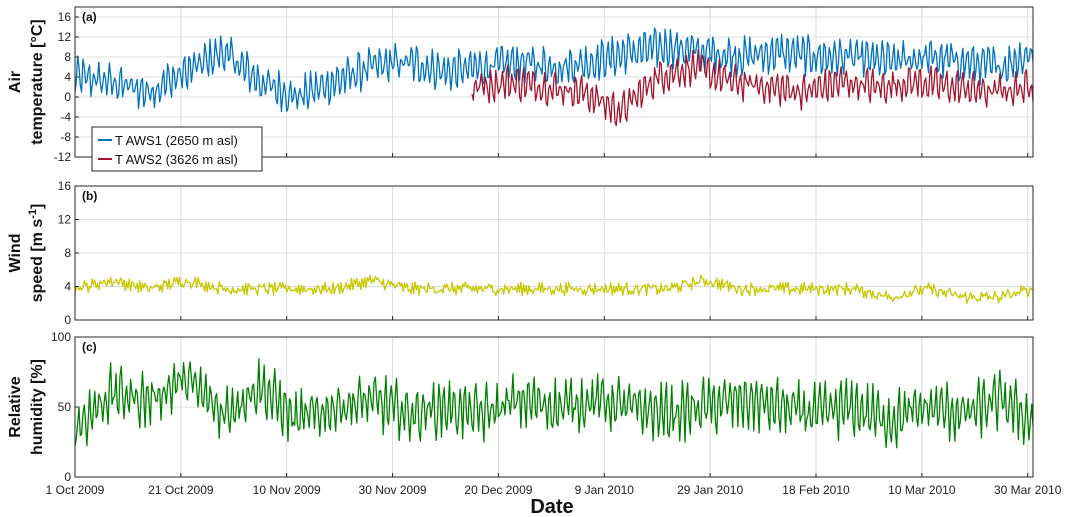  I want to click on y-tick-label: -12, so click(63, 157).